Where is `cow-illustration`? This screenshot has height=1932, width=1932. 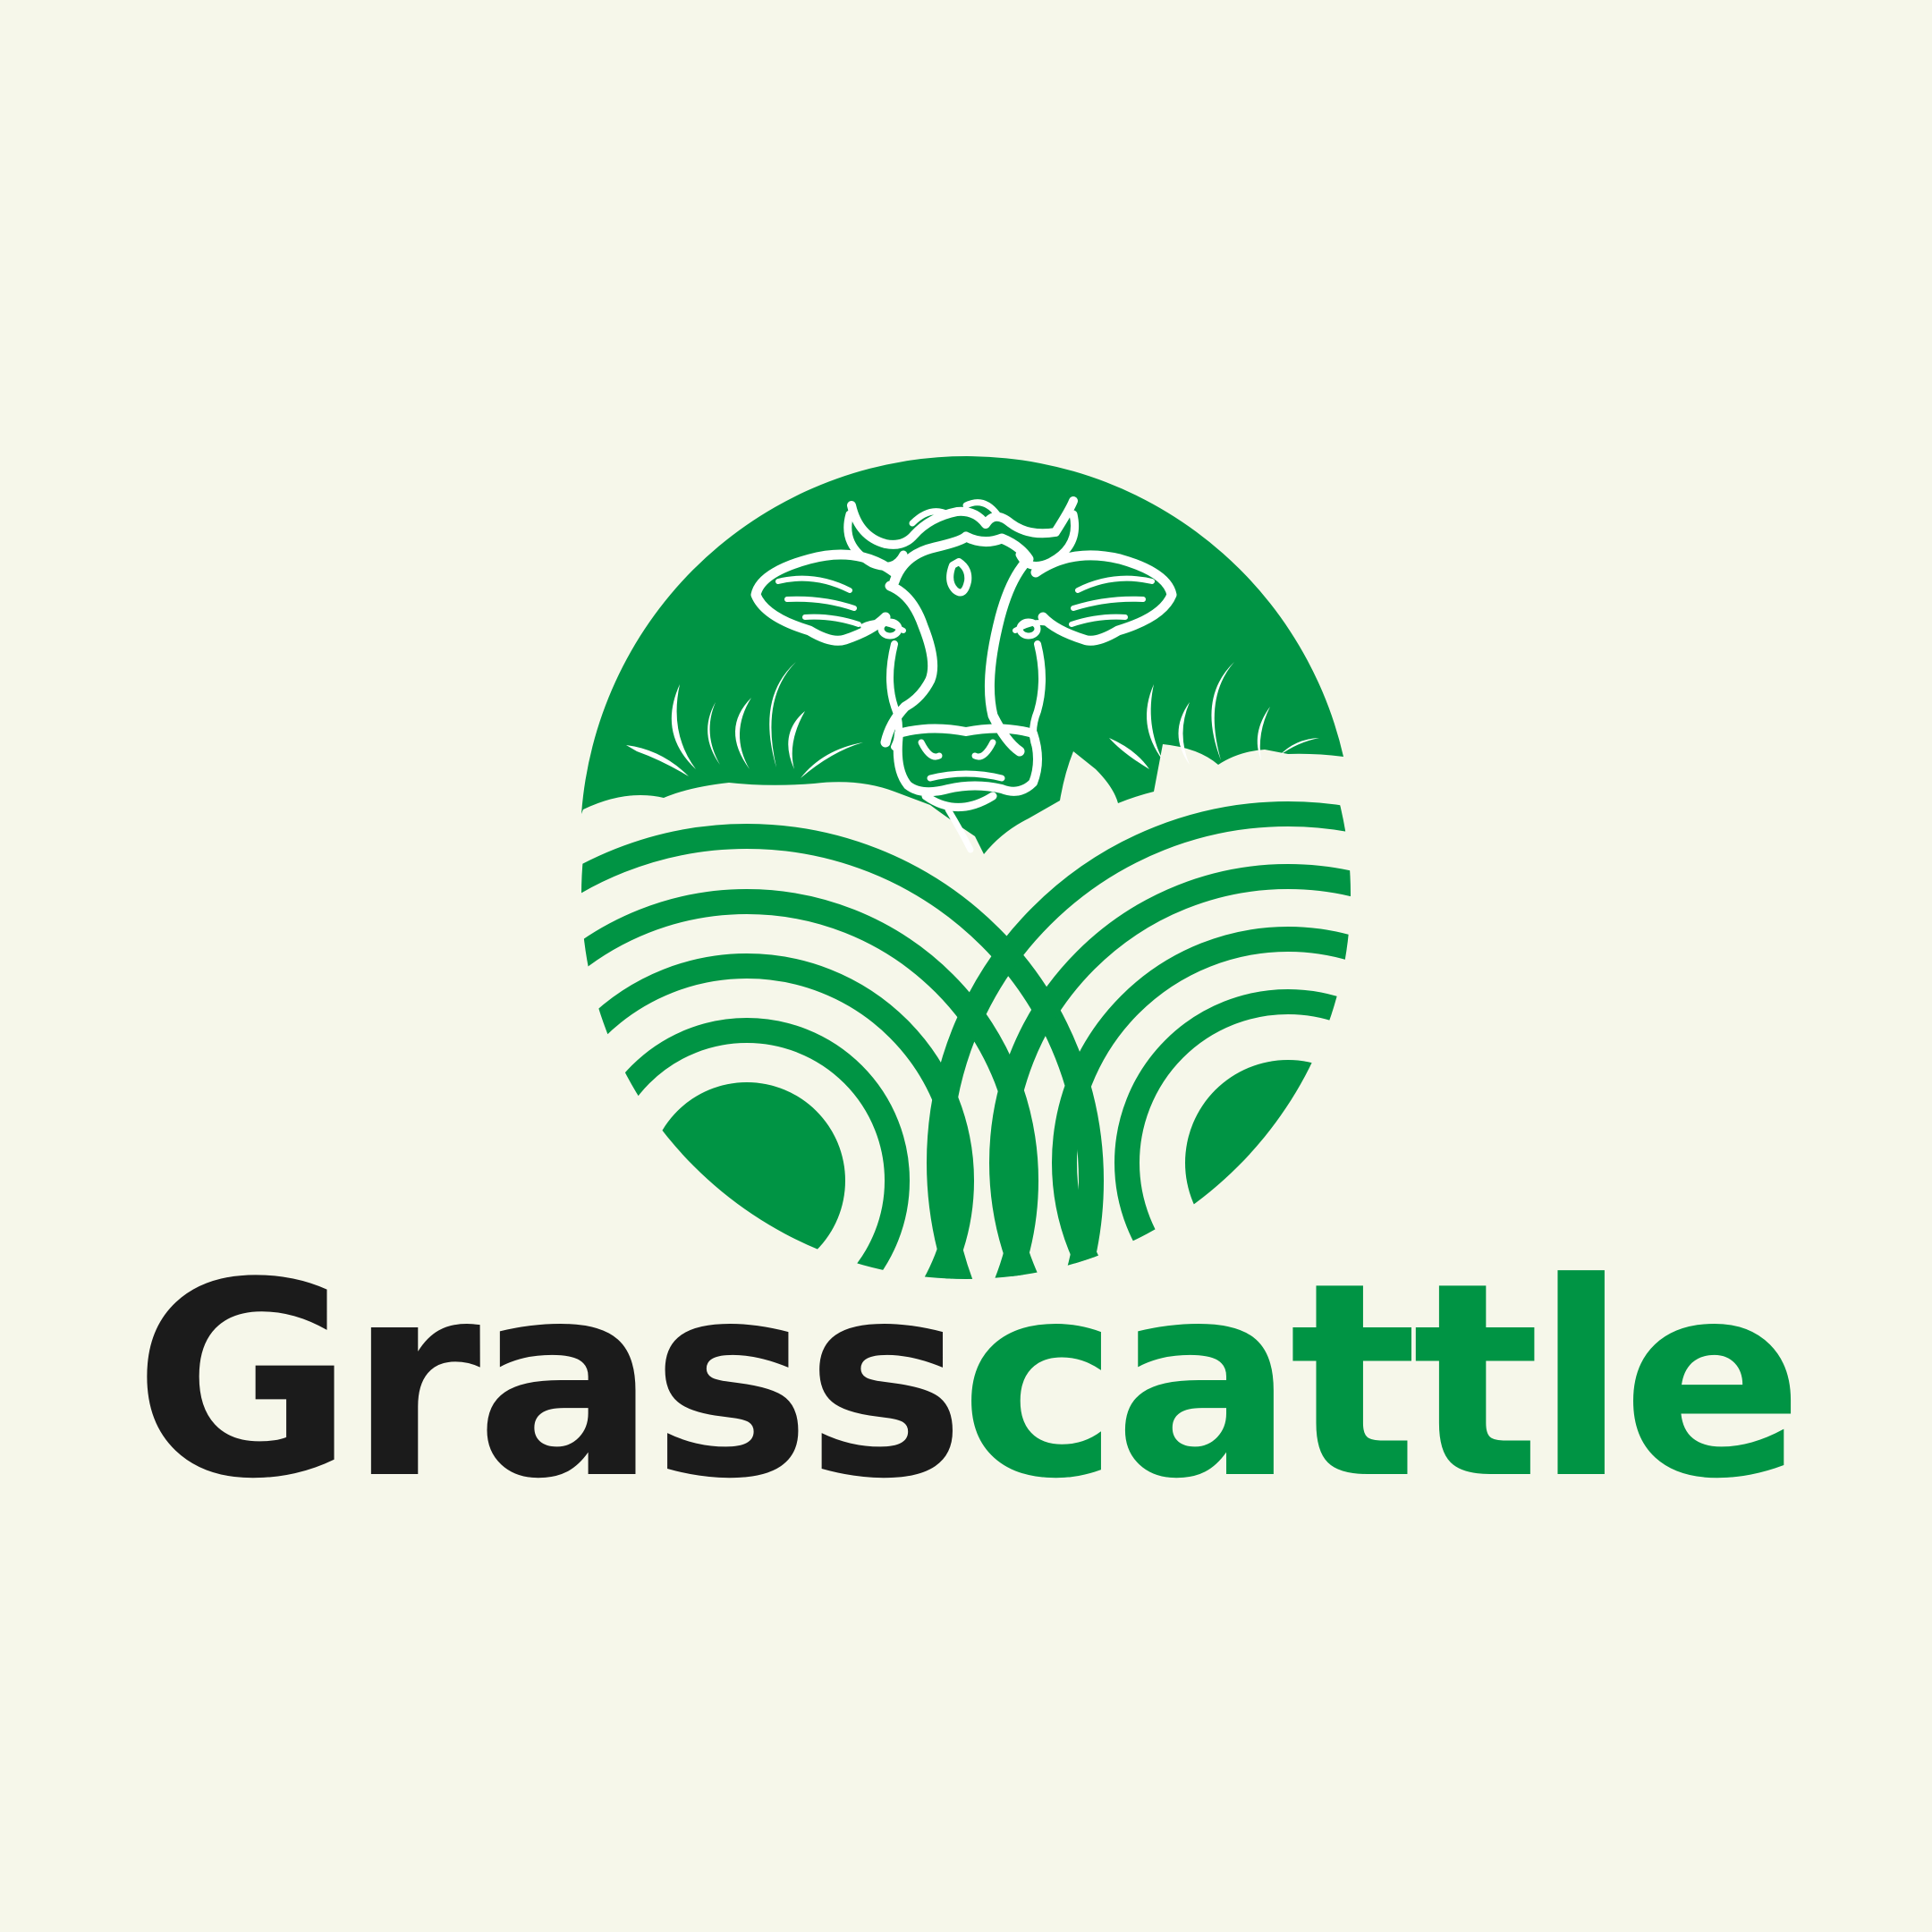
cow-illustration is located at coordinates (963, 674).